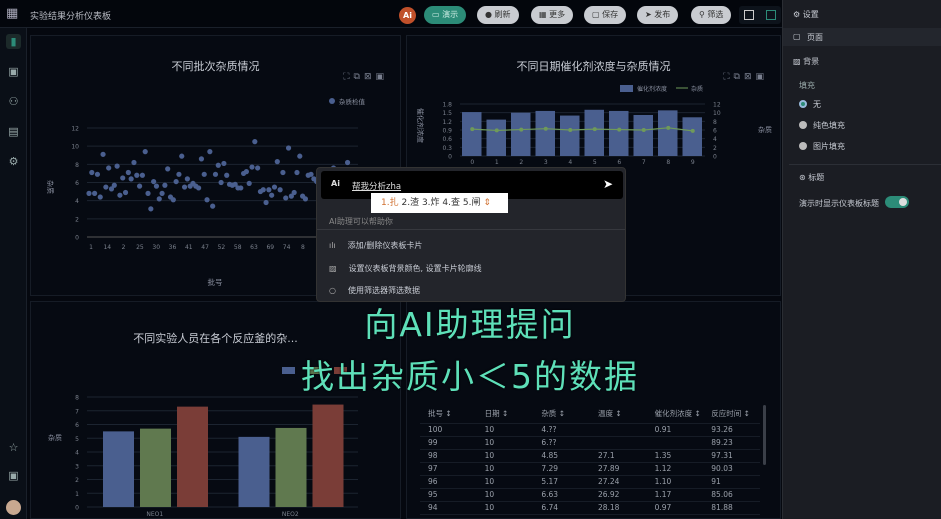 This screenshot has width=941, height=519. What do you see at coordinates (605, 15) in the screenshot?
I see `save-button: ▢ 保存` at bounding box center [605, 15].